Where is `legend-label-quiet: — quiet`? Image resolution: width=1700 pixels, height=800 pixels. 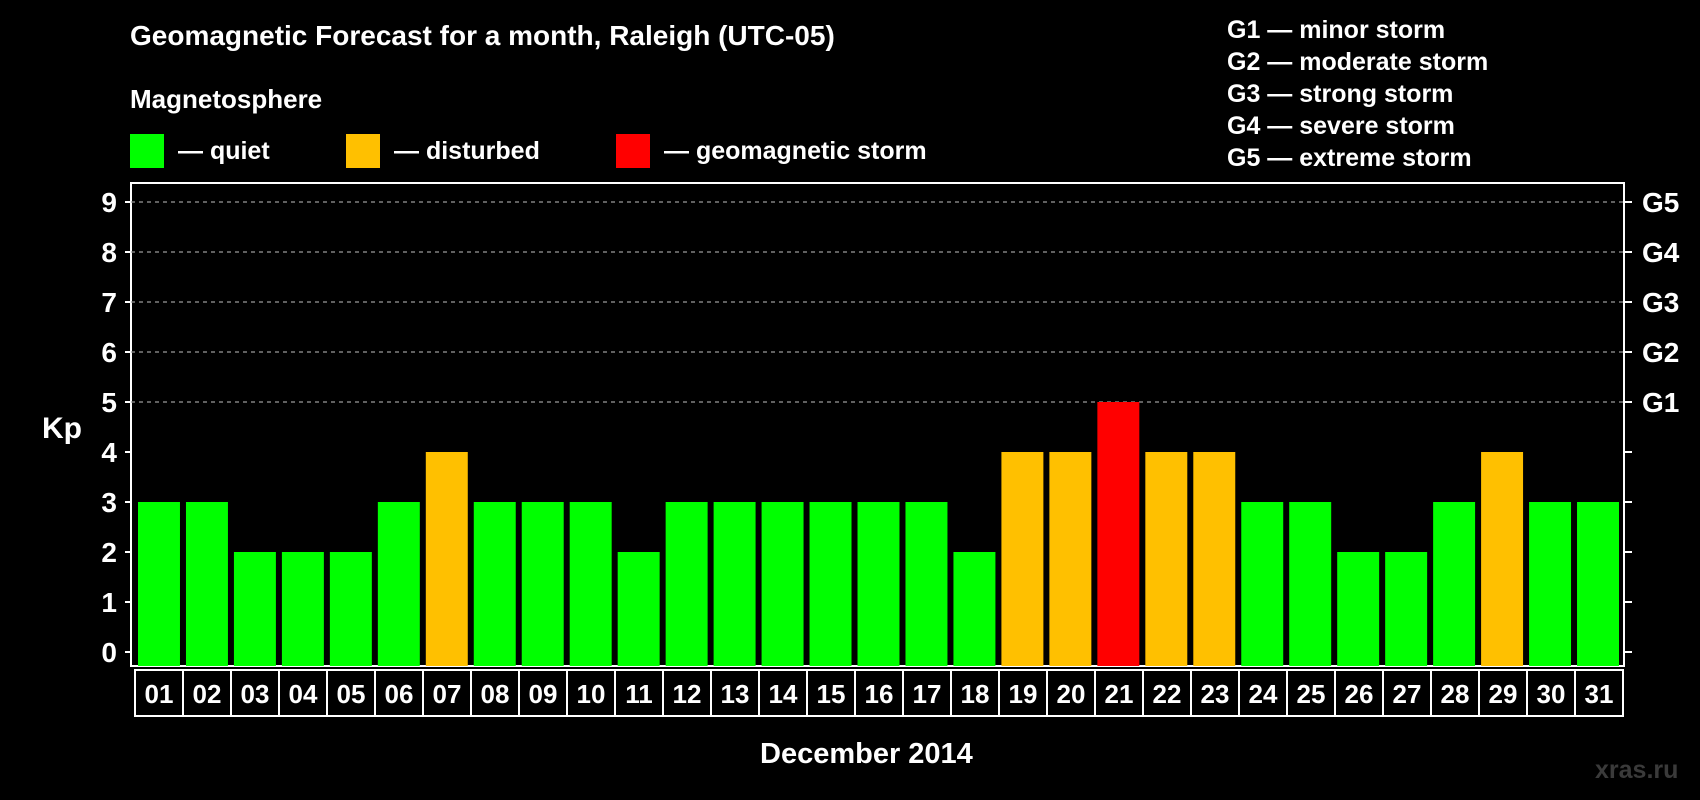 legend-label-quiet: — quiet is located at coordinates (224, 150).